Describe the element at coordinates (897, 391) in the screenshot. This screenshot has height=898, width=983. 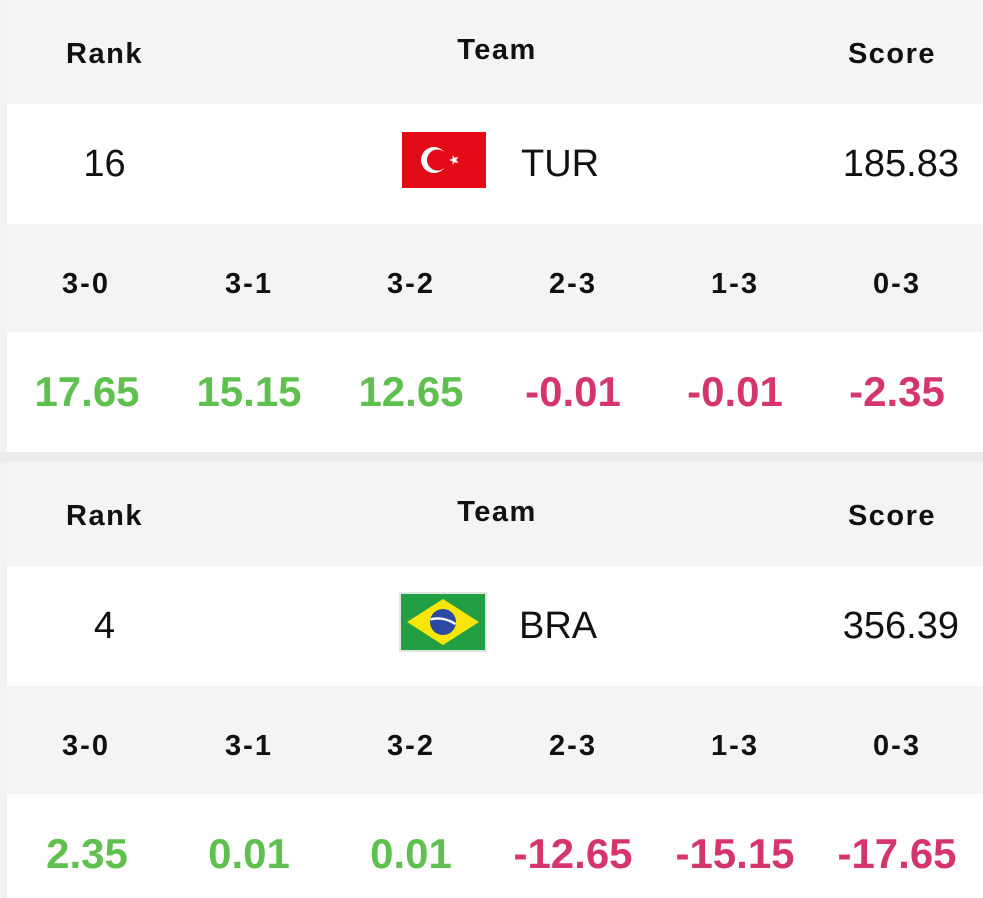
I see `delta-0-3: -2.35` at that location.